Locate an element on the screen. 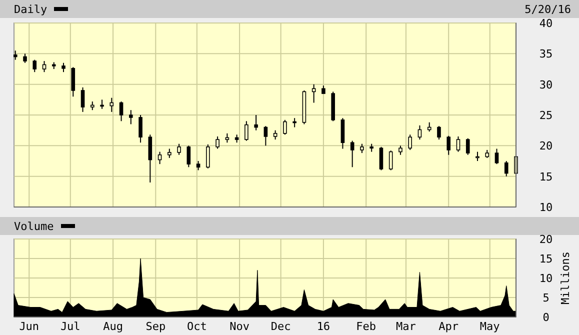 The height and width of the screenshot is (335, 579). x-tick-label: Sep is located at coordinates (156, 326).